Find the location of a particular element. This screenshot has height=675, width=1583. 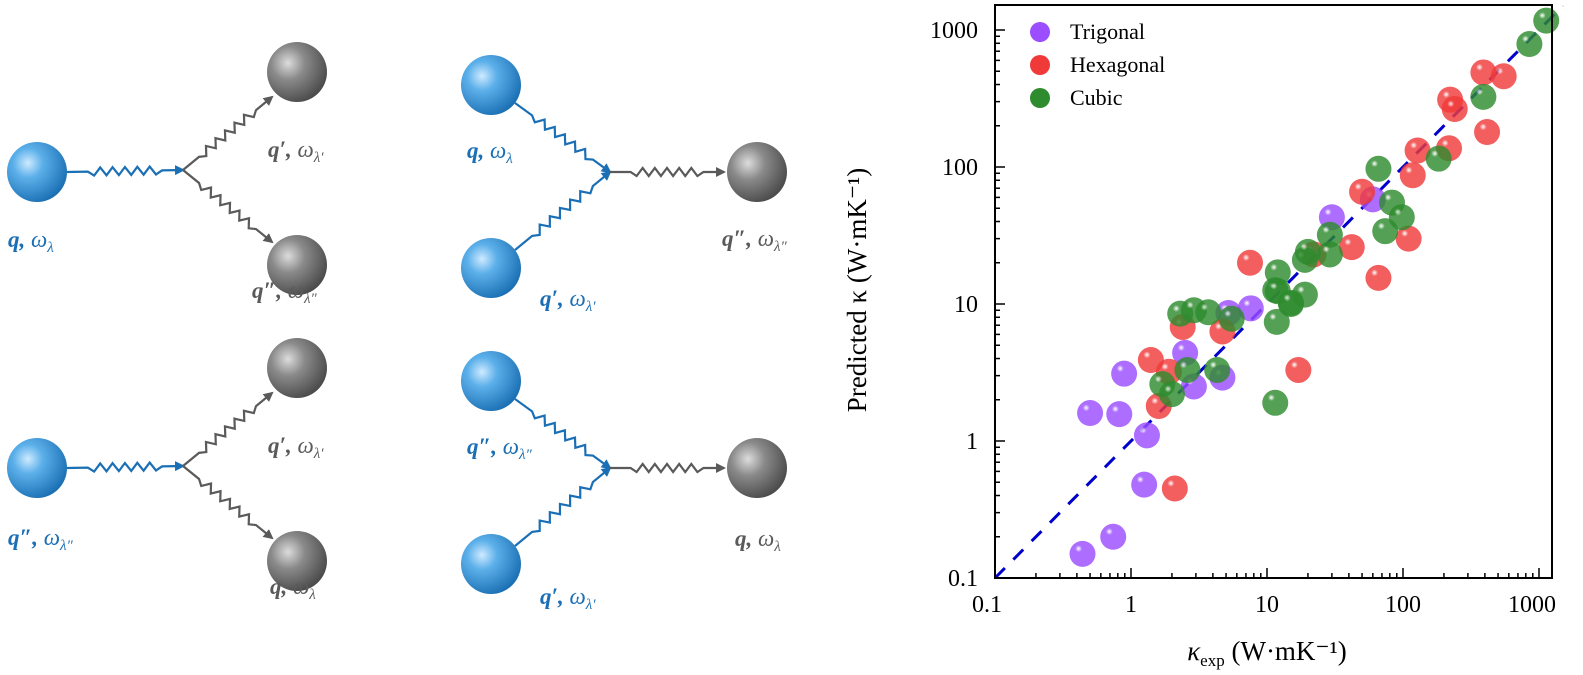

legend-marker-trigonal is located at coordinates (1040, 32).